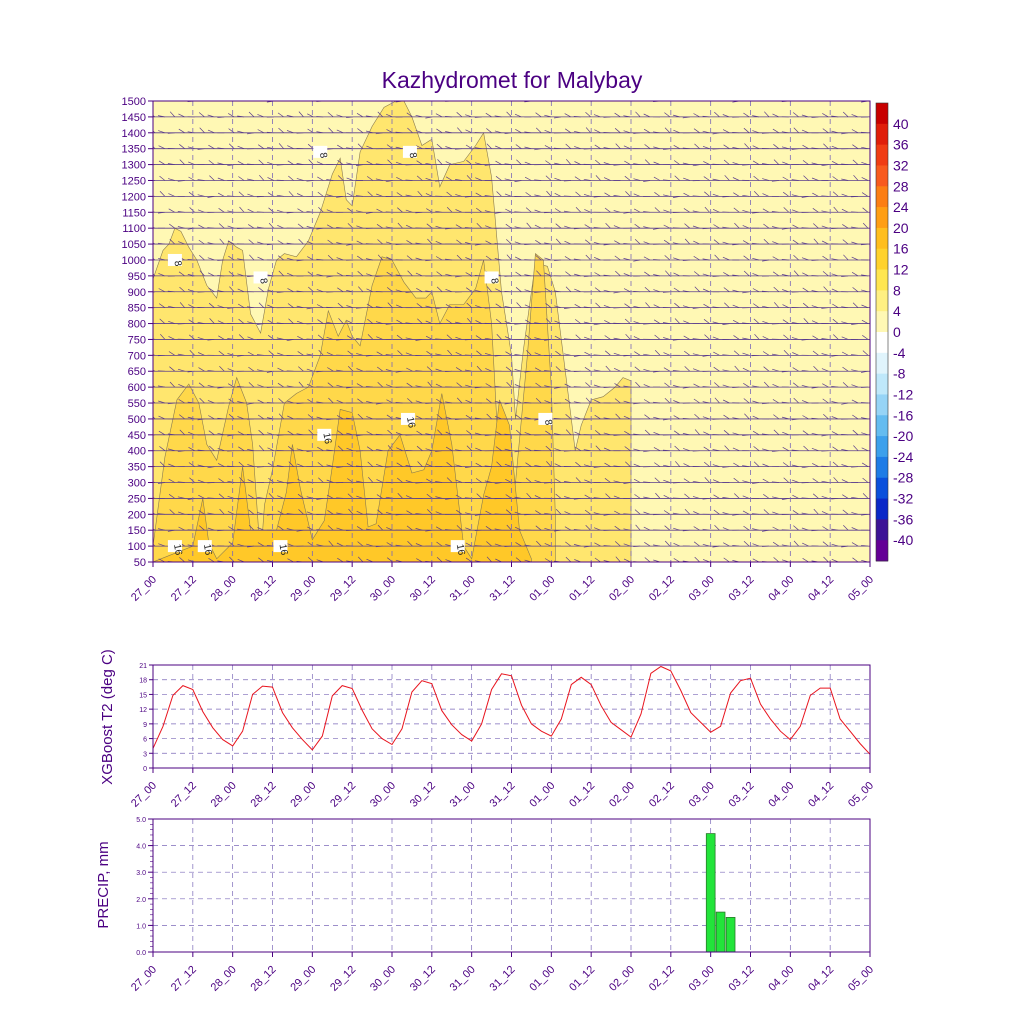  Describe the element at coordinates (137, 436) in the screenshot. I see `y-tick-label: 450` at that location.